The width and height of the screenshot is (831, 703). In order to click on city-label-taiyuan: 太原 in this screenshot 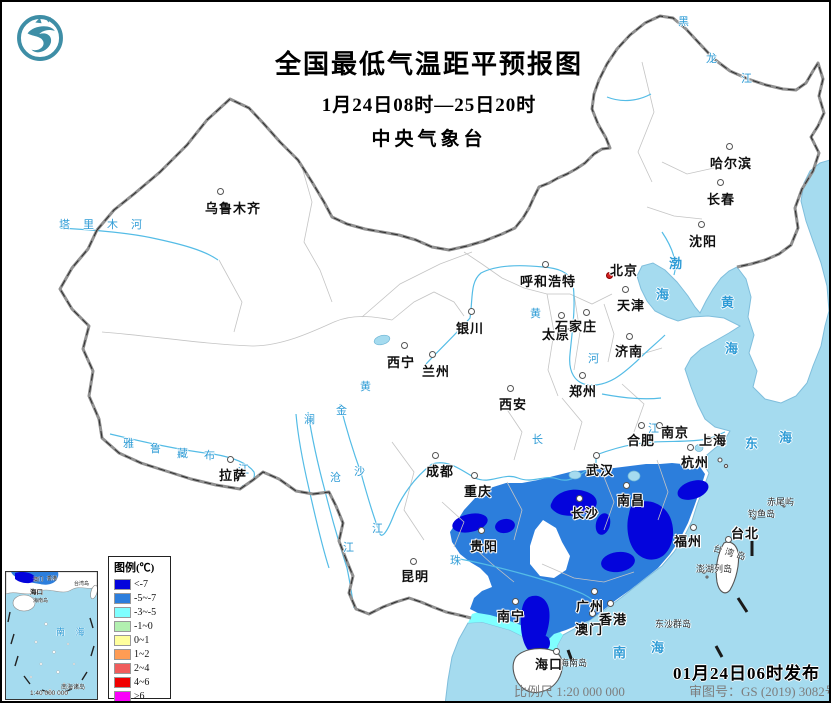, I will do `click(556, 334)`.